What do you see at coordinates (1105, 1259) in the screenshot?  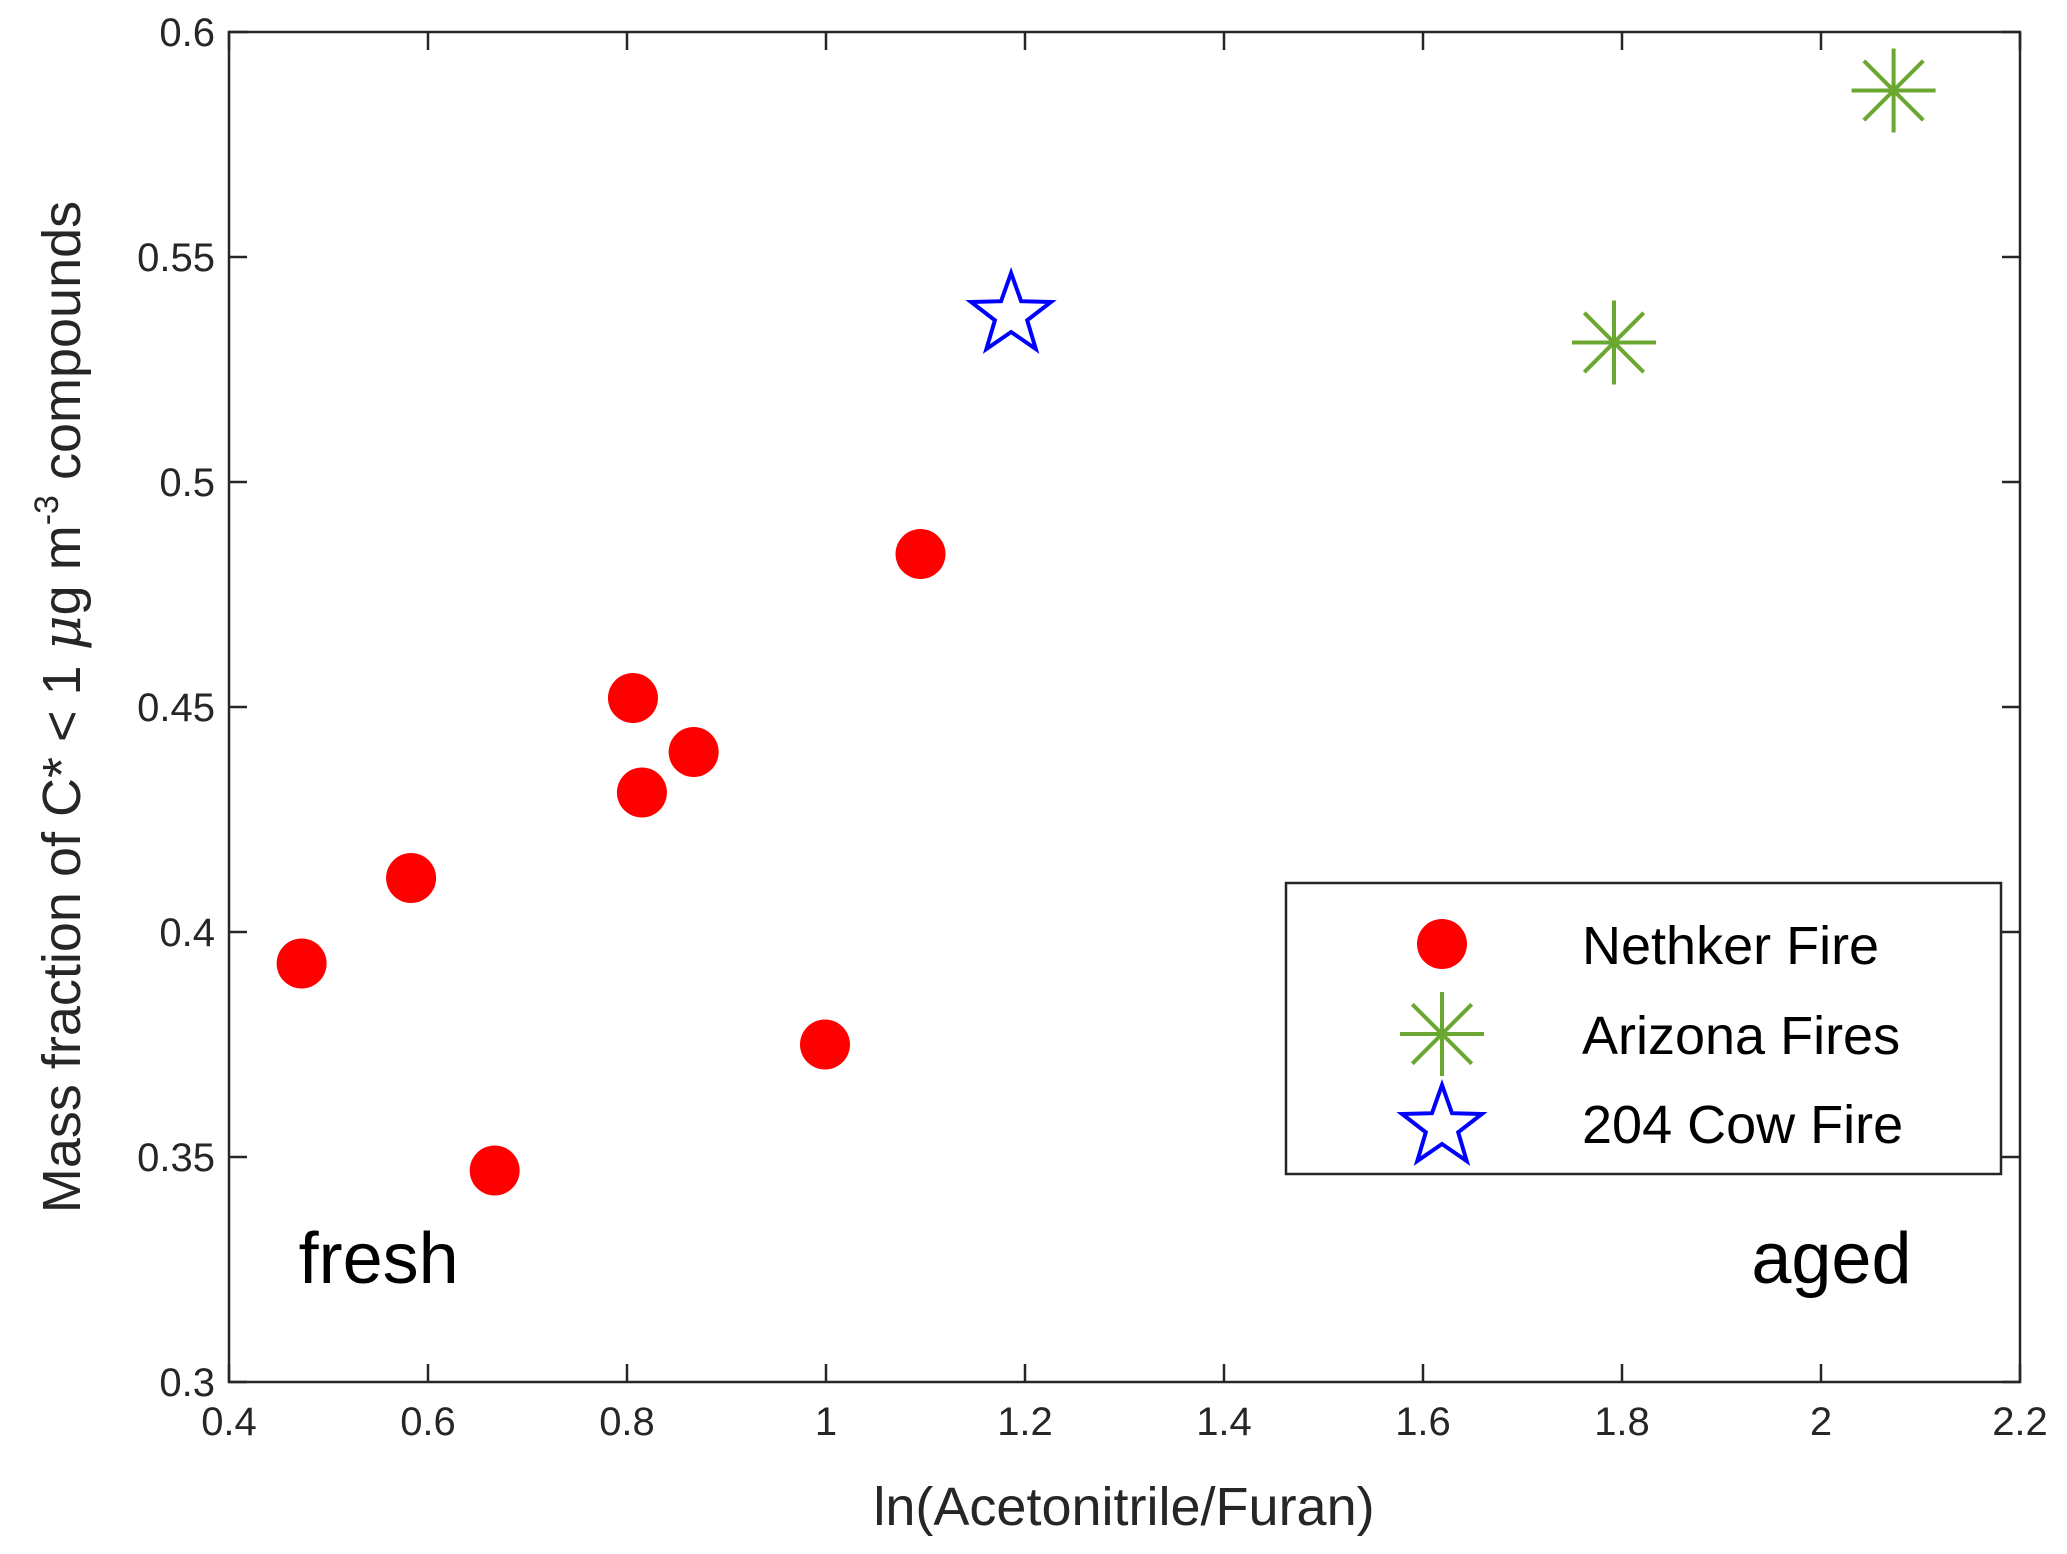 I see `annotations: fresh aged` at bounding box center [1105, 1259].